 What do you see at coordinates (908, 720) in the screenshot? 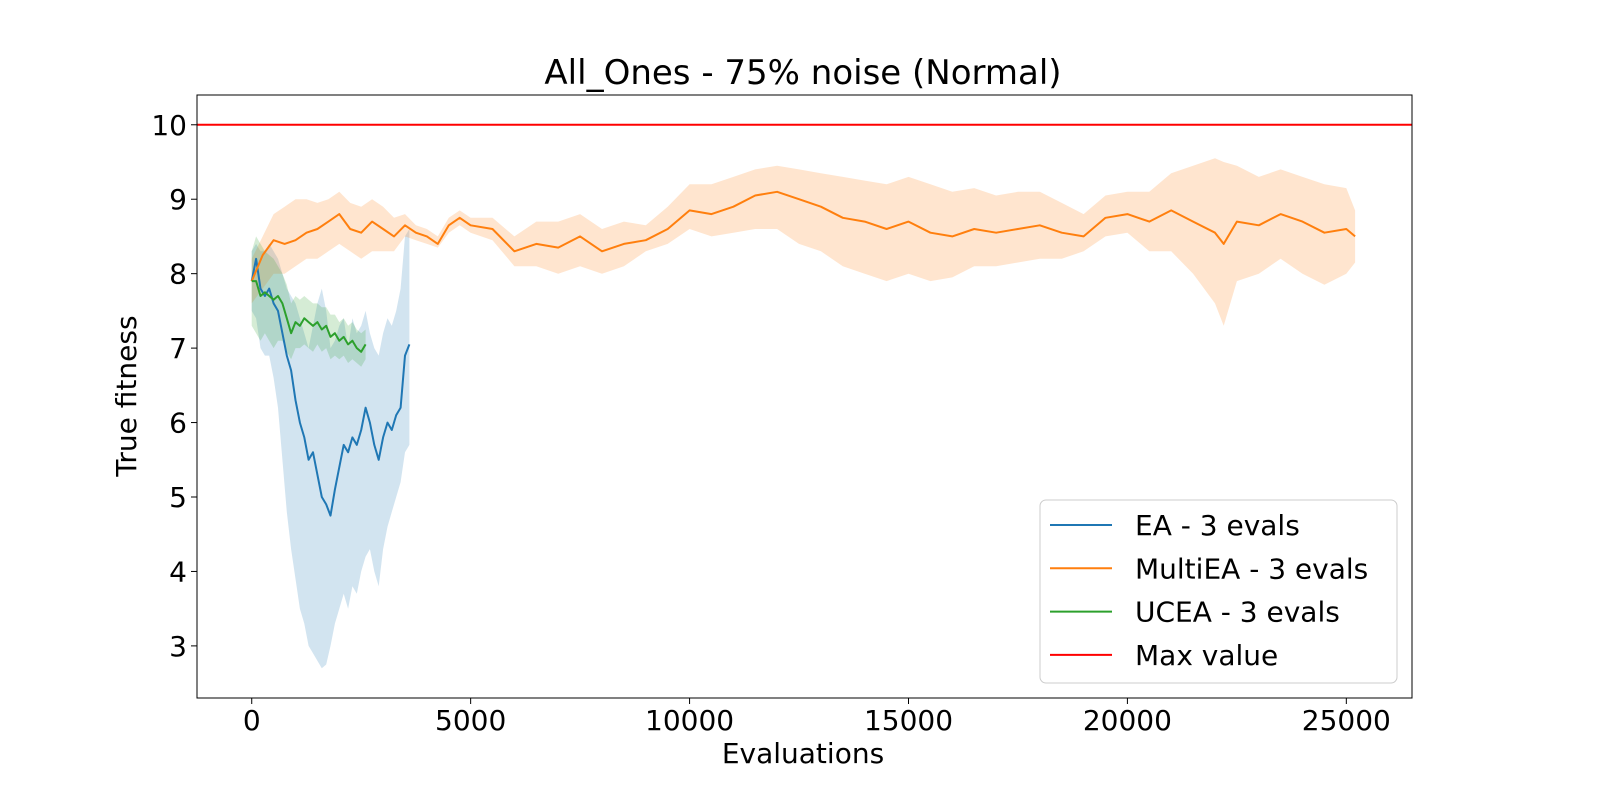
I see `x-tick-label-3: 15000` at bounding box center [908, 720].